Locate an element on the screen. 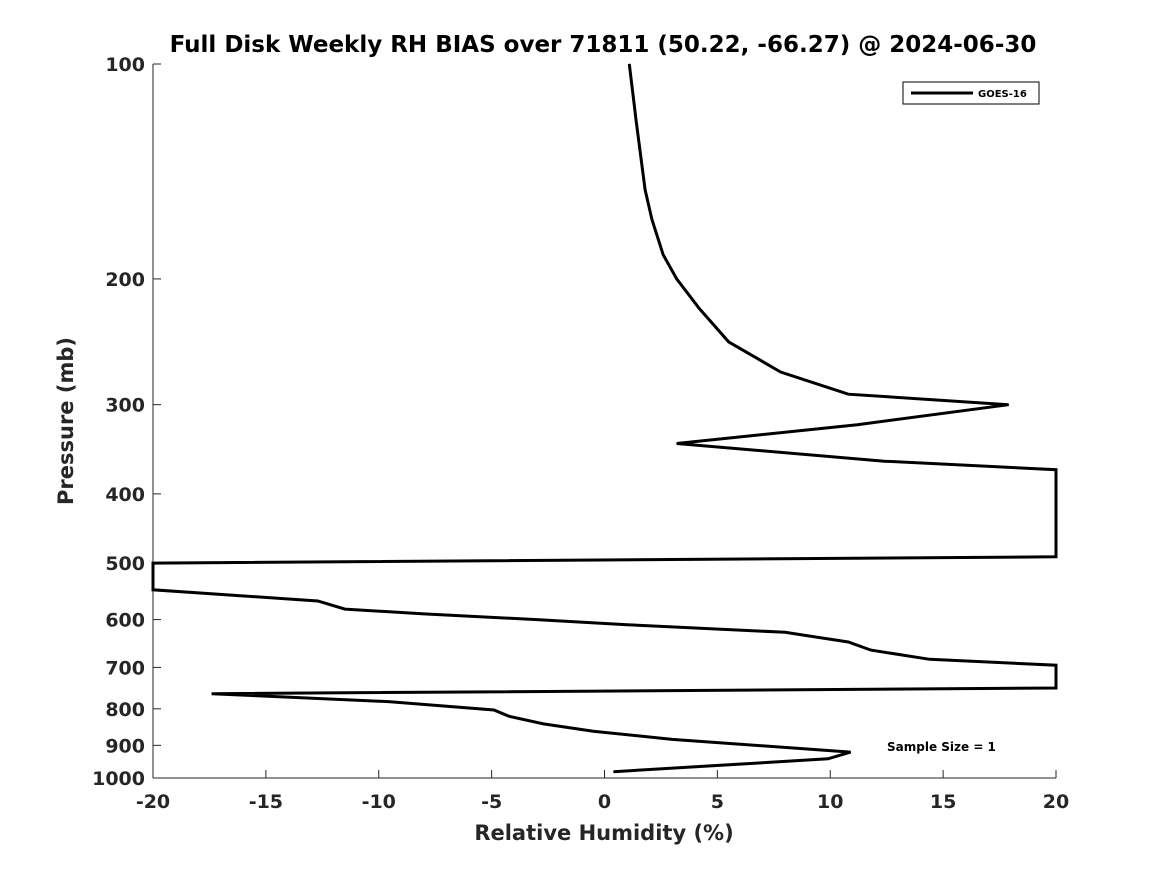 This screenshot has height=875, width=1167. y-tick-label: 900 is located at coordinates (125, 746).